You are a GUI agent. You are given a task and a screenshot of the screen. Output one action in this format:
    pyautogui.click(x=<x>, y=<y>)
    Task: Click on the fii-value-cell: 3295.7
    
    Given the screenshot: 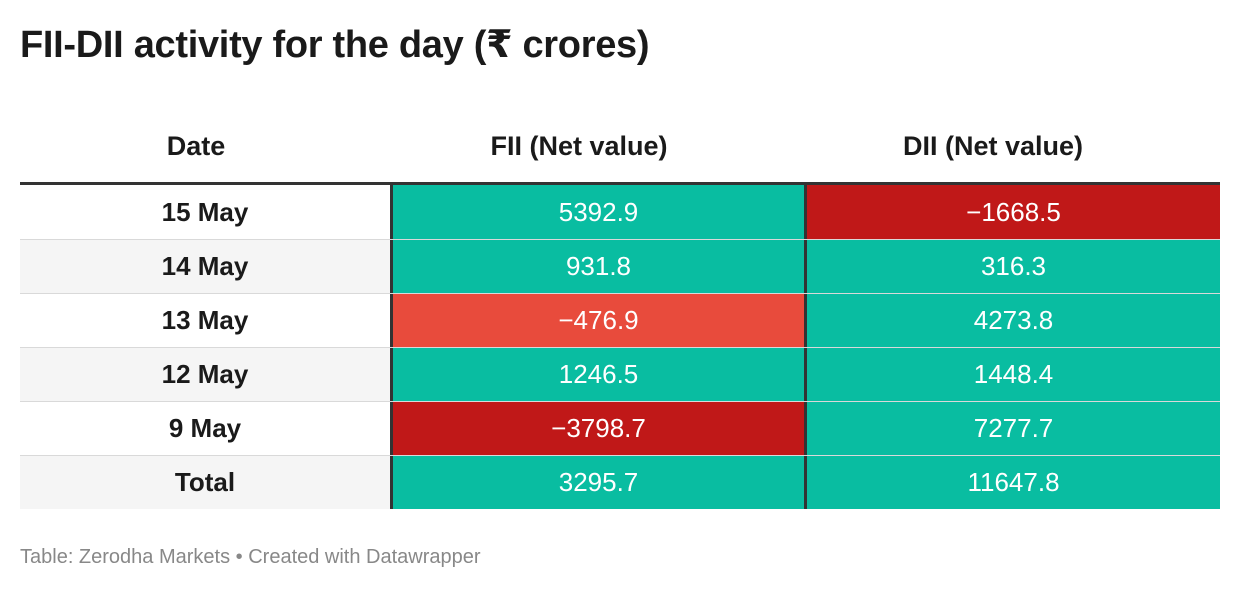 What is the action you would take?
    pyautogui.click(x=598, y=482)
    